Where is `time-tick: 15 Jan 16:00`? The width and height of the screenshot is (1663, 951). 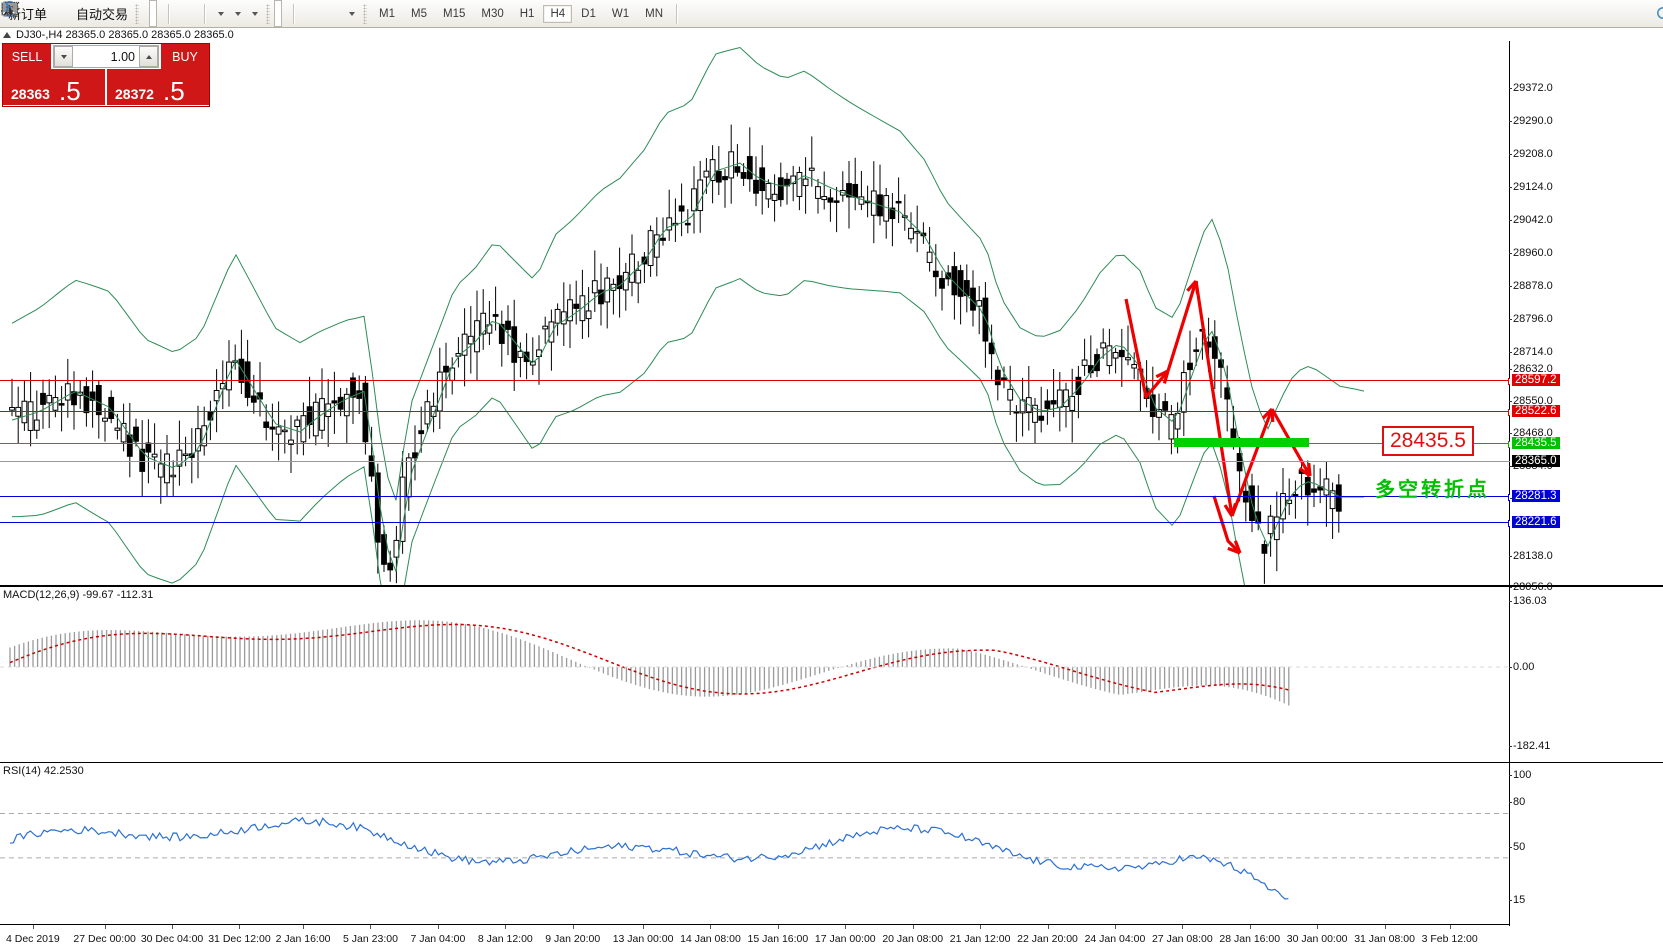 time-tick: 15 Jan 16:00 is located at coordinates (778, 935).